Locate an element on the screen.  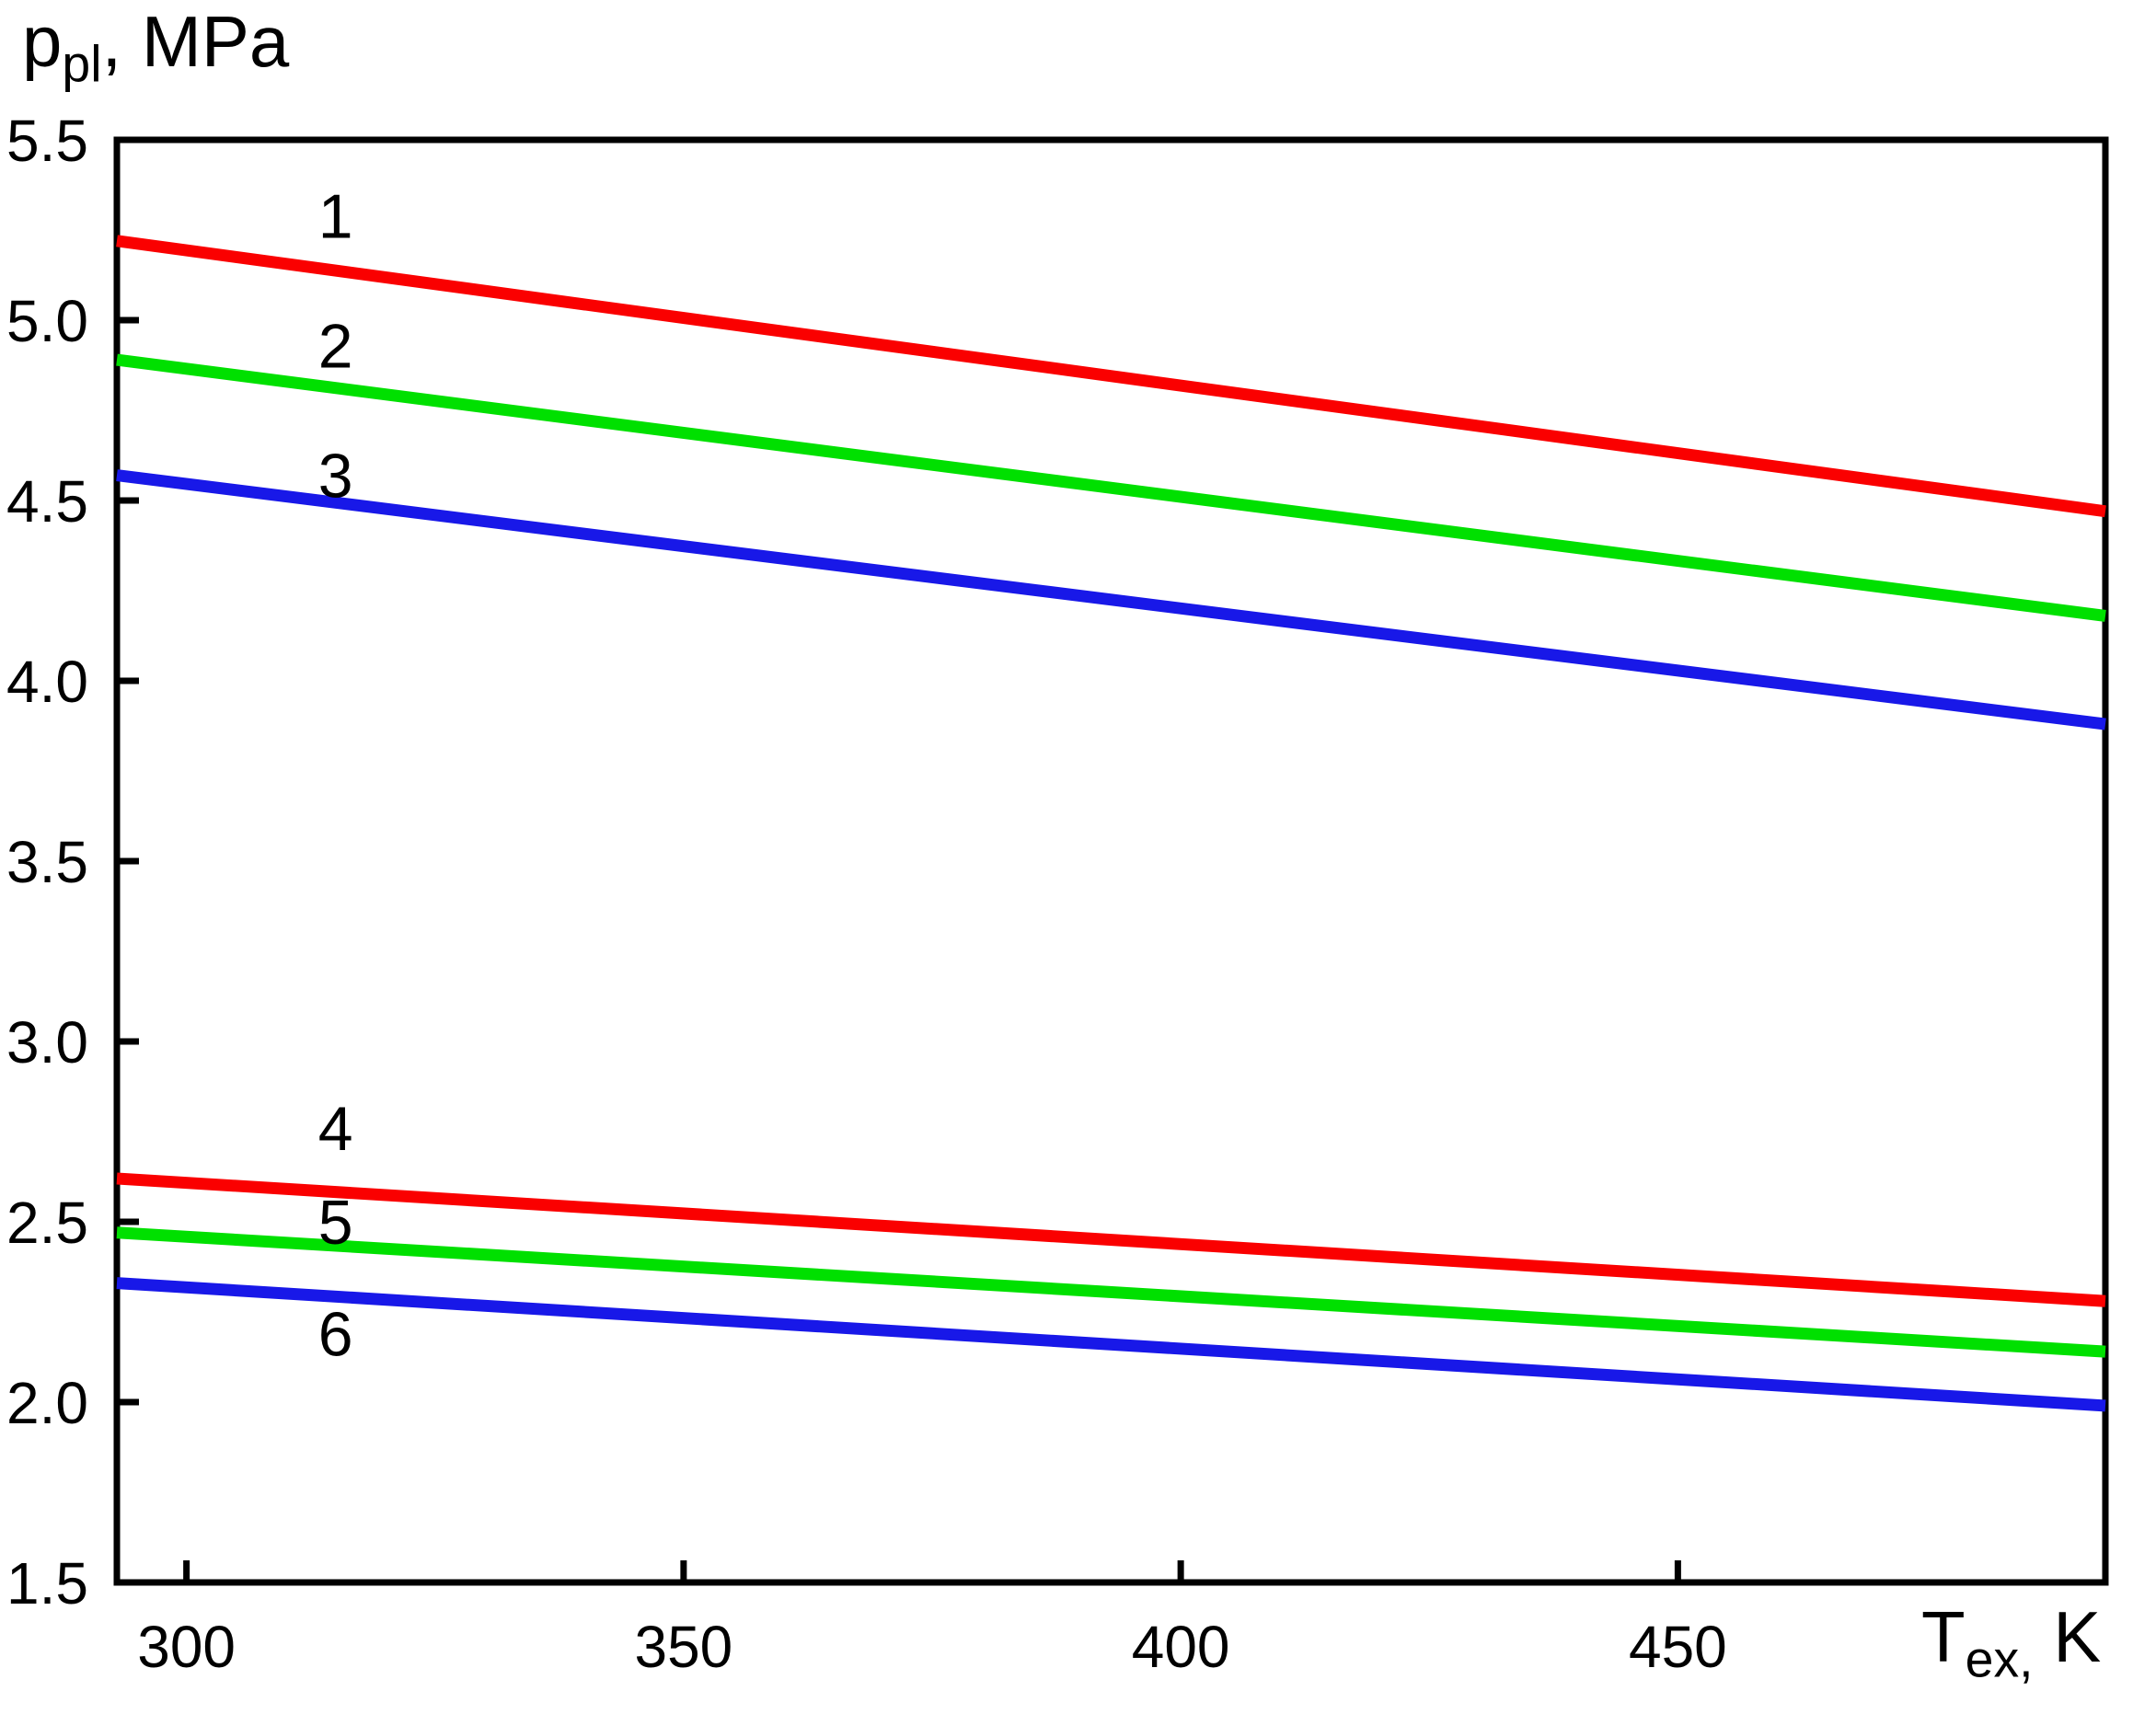
x-axis-title: Tex, K is located at coordinates (2011, 1643).